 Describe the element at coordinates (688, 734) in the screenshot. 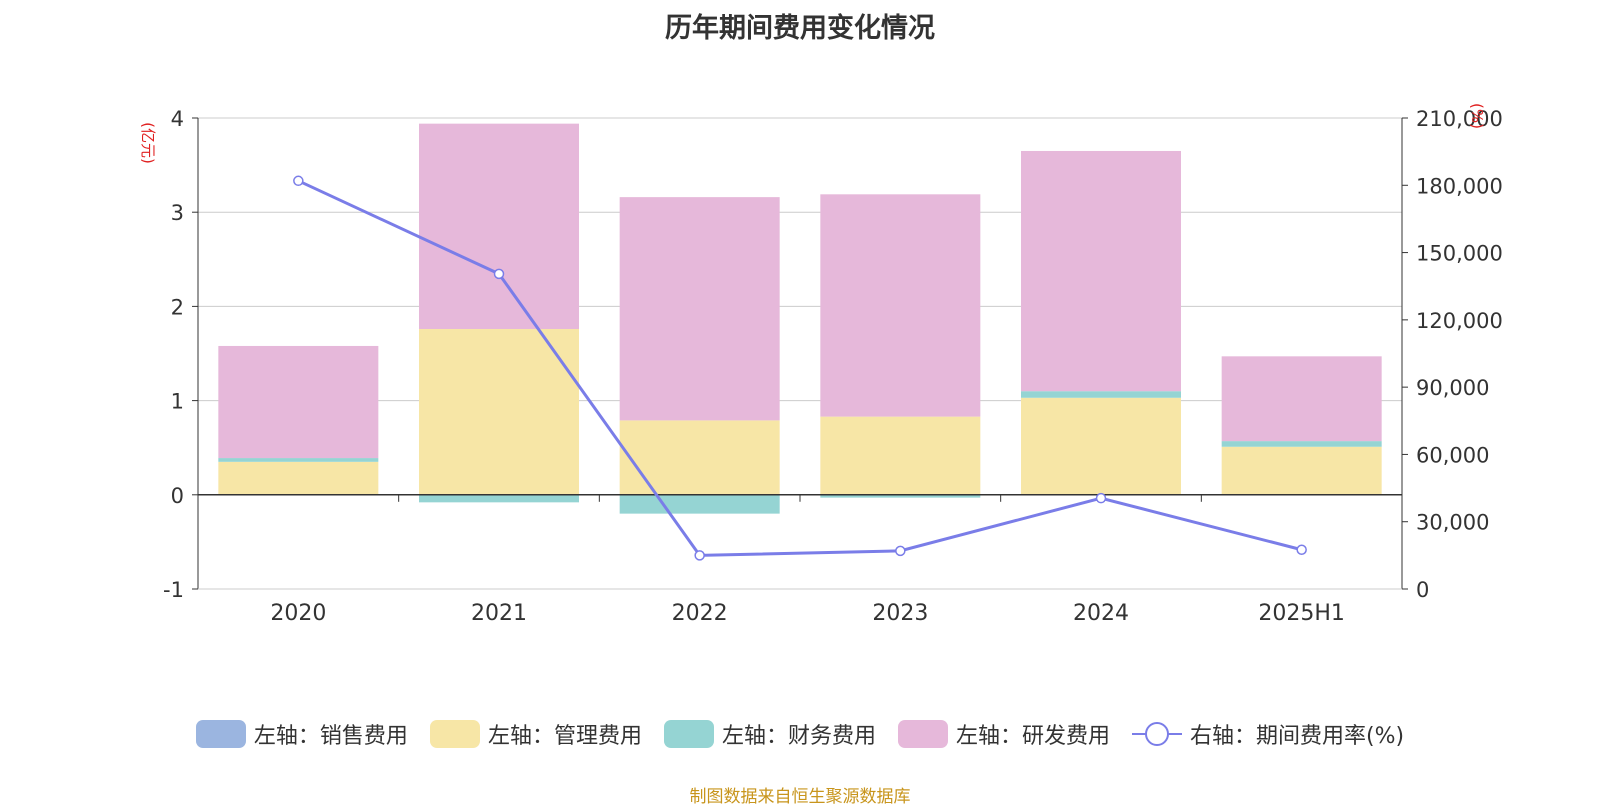

I see `legend-swatch-finance` at that location.